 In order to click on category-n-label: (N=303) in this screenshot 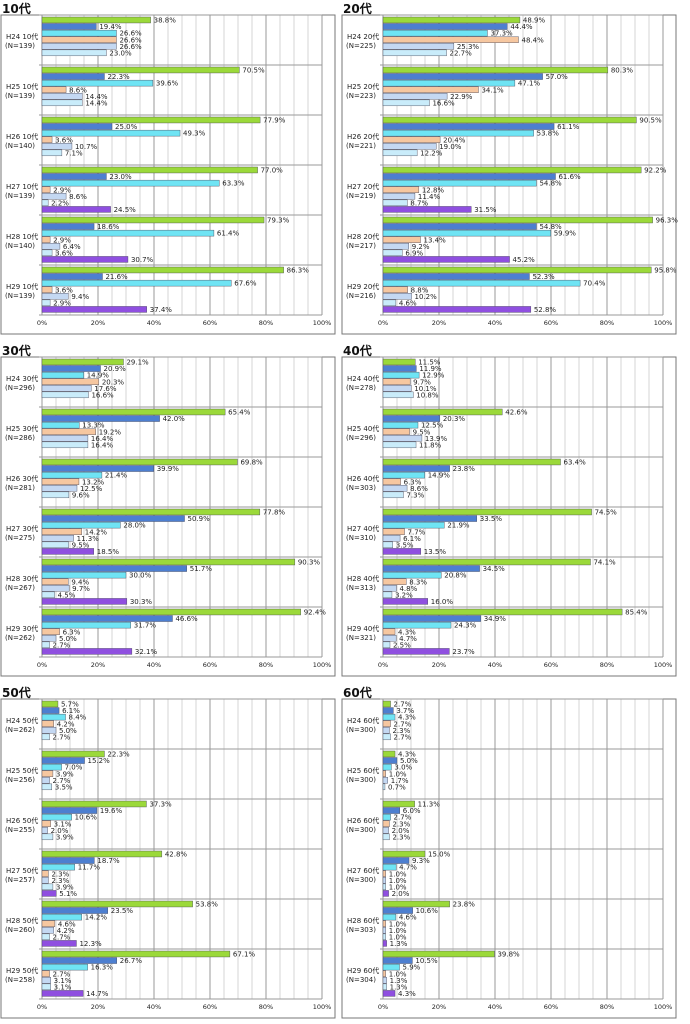, I will do `click(361, 930)`.